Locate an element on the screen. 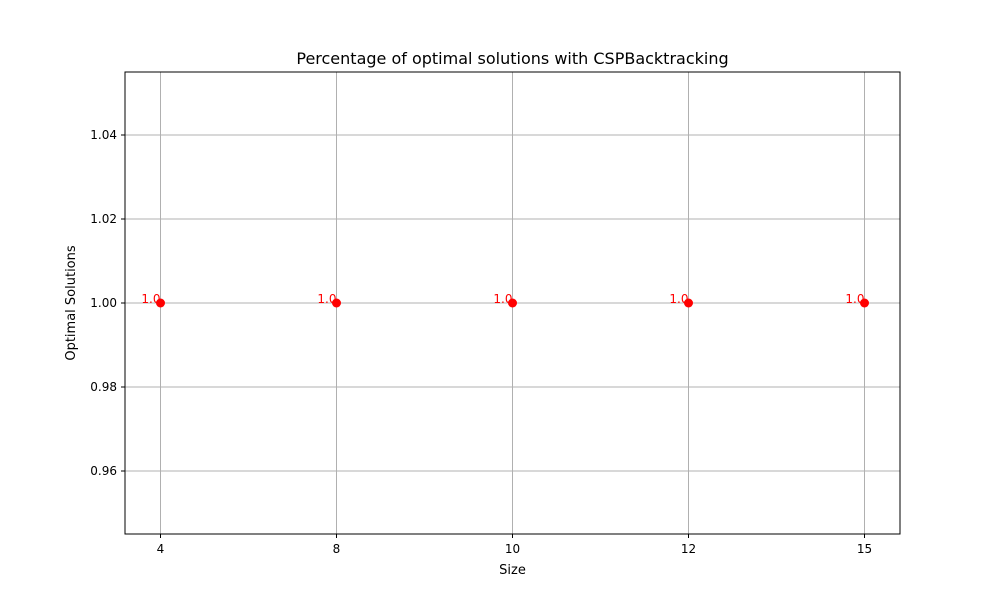 This screenshot has height=600, width=1000. data-points is located at coordinates (512, 303).